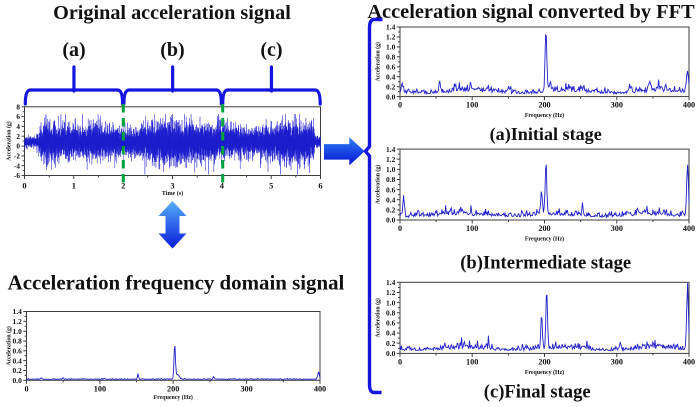 The image size is (700, 407). Describe the element at coordinates (271, 186) in the screenshot. I see `svg-text: 5` at that location.